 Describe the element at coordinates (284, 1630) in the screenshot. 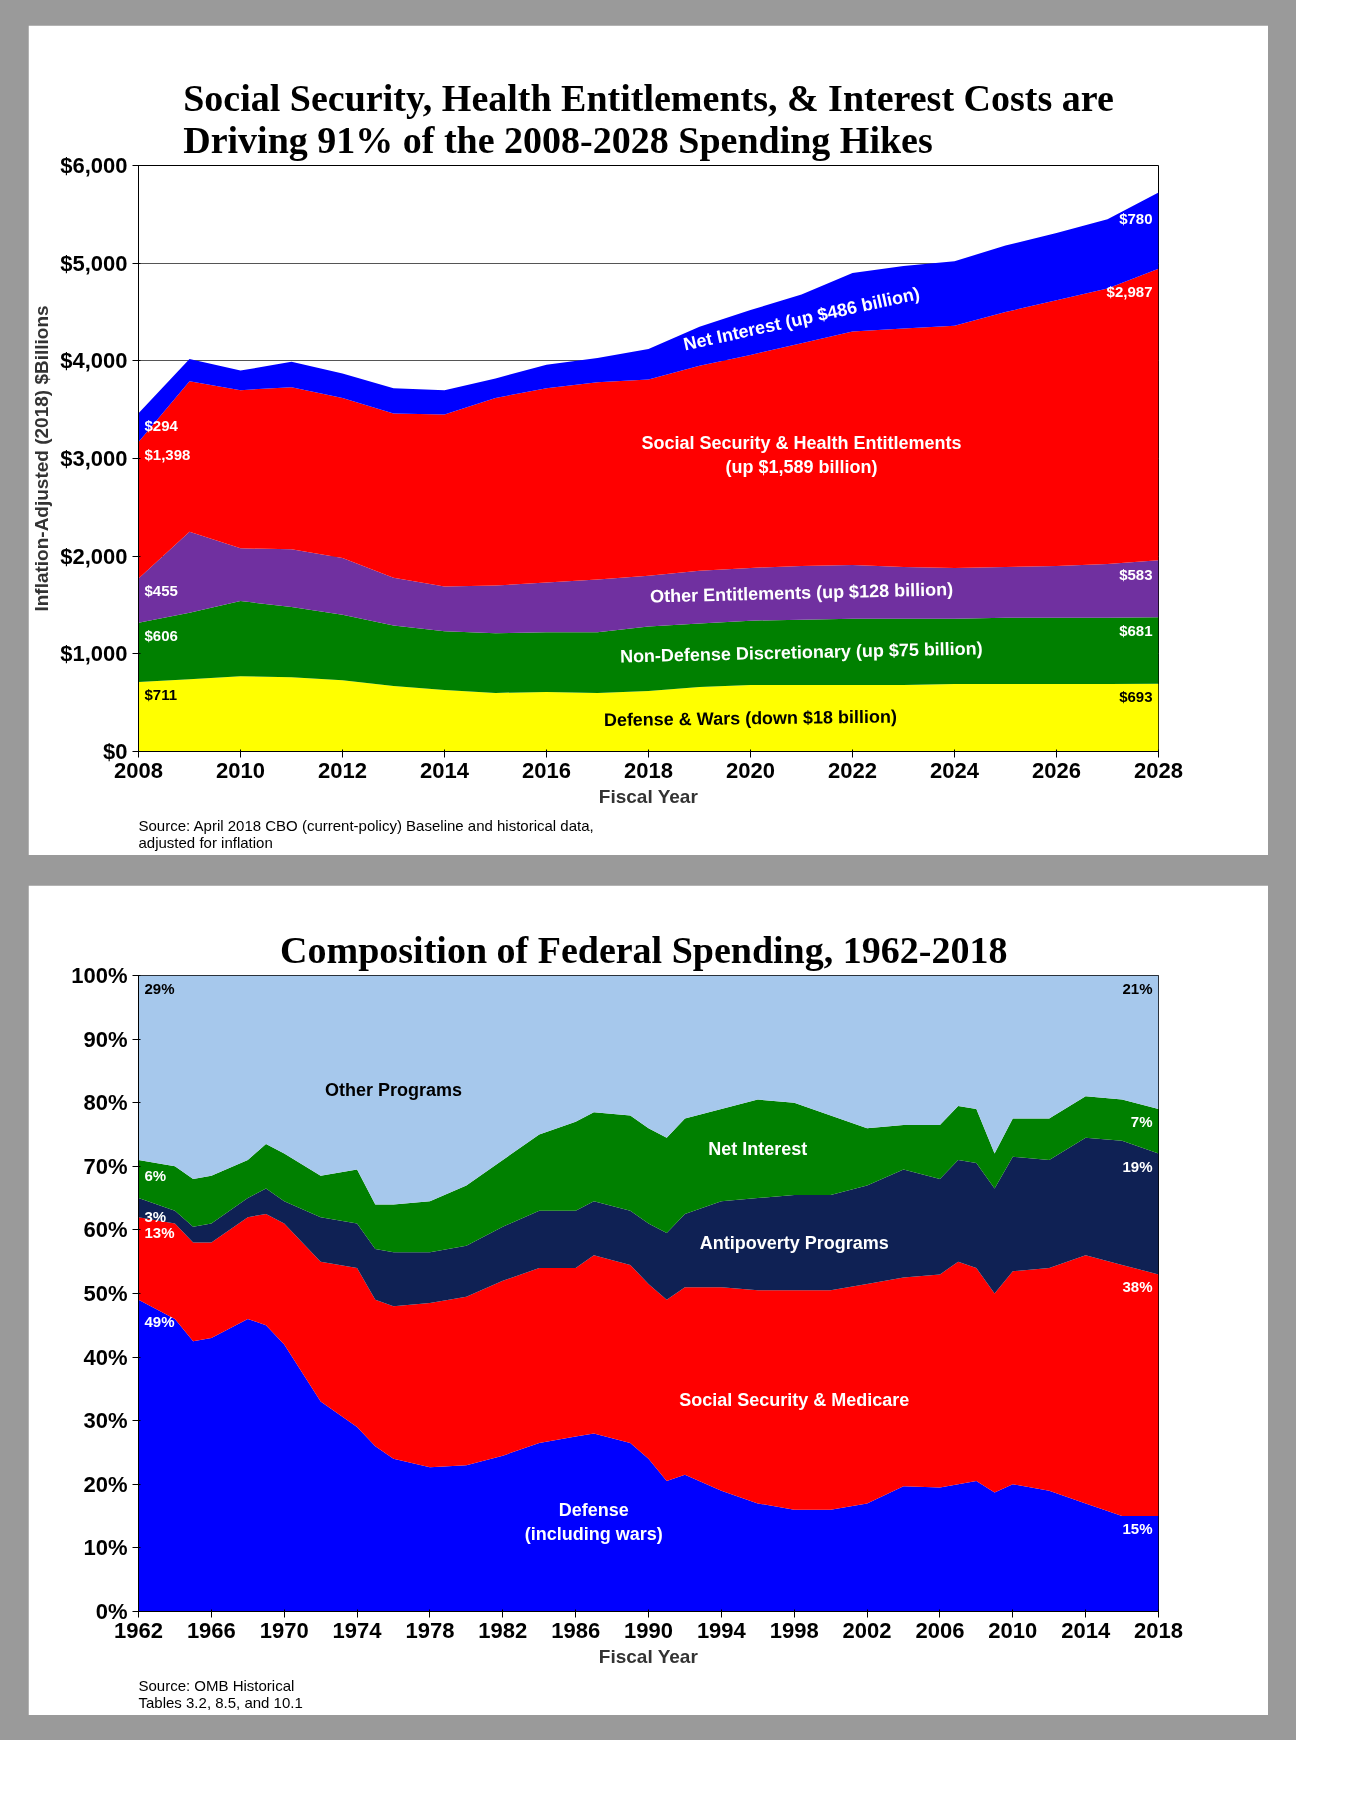

I see `x-tick-label: 1970` at that location.